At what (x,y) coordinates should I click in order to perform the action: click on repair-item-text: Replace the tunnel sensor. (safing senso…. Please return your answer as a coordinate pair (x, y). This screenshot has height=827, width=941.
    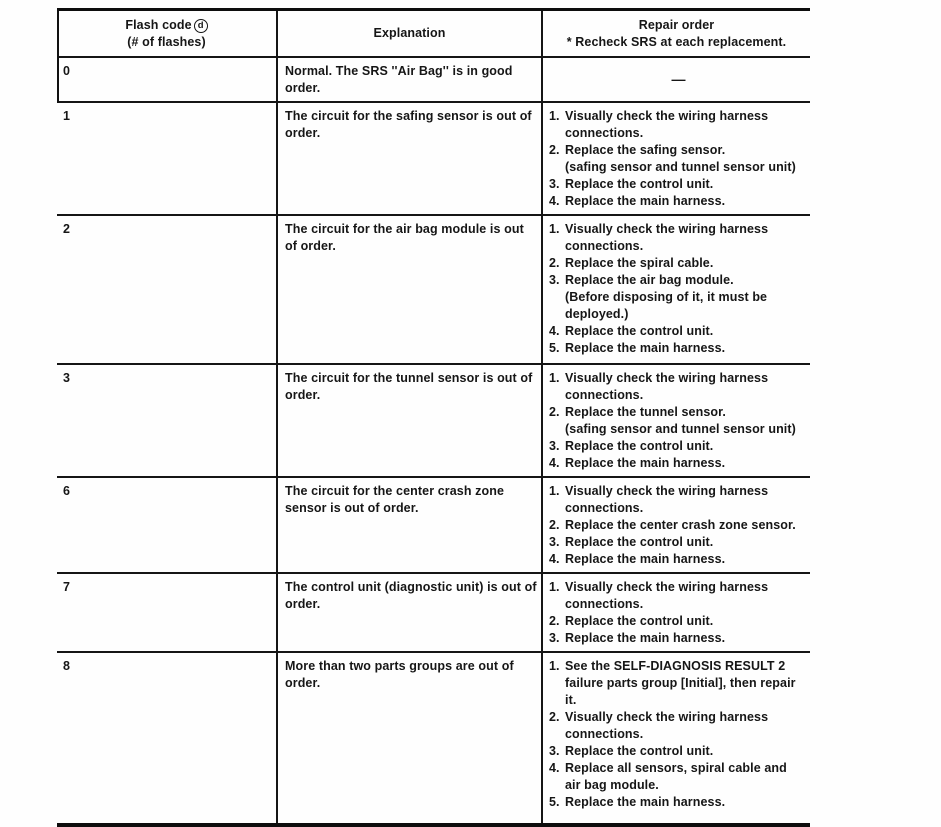
    Looking at the image, I should click on (680, 420).